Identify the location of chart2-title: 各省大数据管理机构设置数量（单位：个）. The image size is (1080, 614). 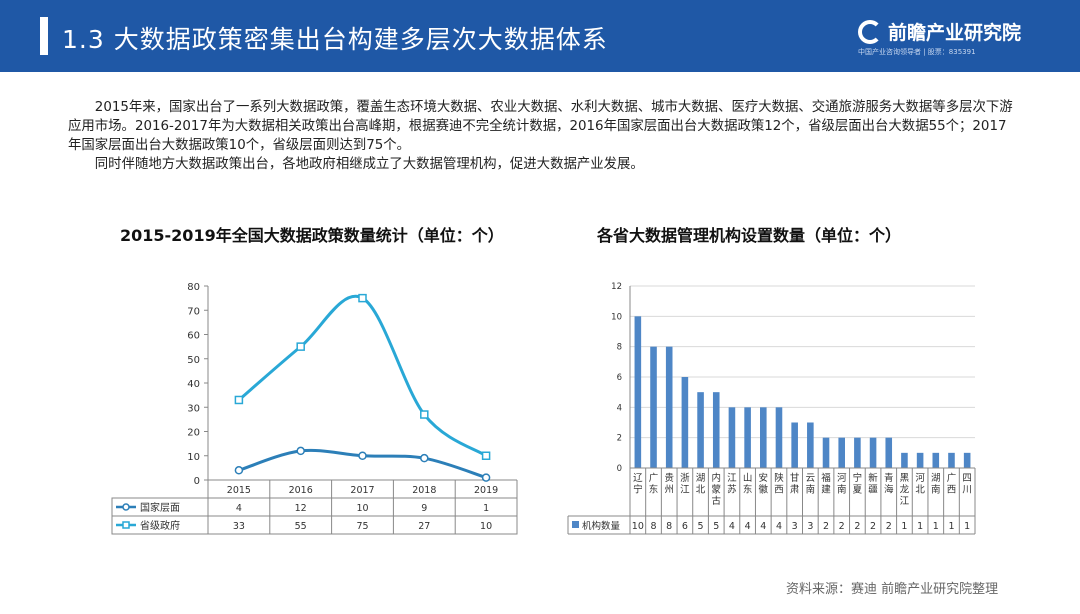
(749, 235).